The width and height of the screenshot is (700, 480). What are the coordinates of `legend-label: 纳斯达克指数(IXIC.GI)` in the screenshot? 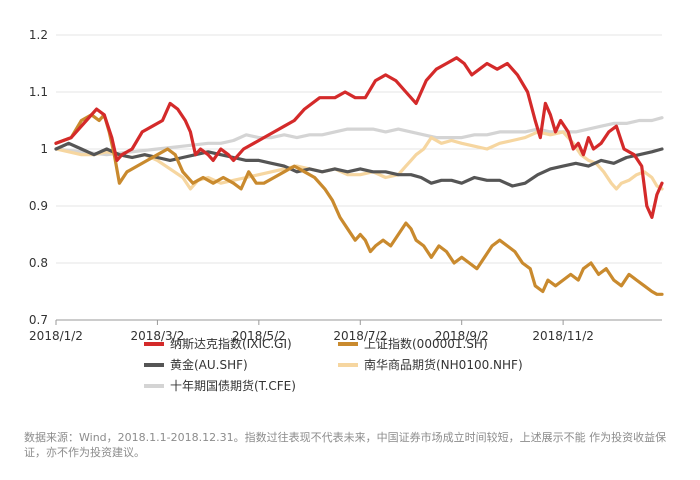 It's located at (231, 343).